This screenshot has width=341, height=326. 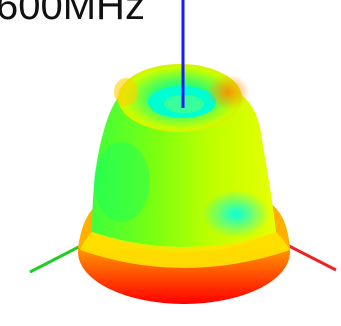 What do you see at coordinates (182, 98) in the screenshot?
I see `pattern-top` at bounding box center [182, 98].